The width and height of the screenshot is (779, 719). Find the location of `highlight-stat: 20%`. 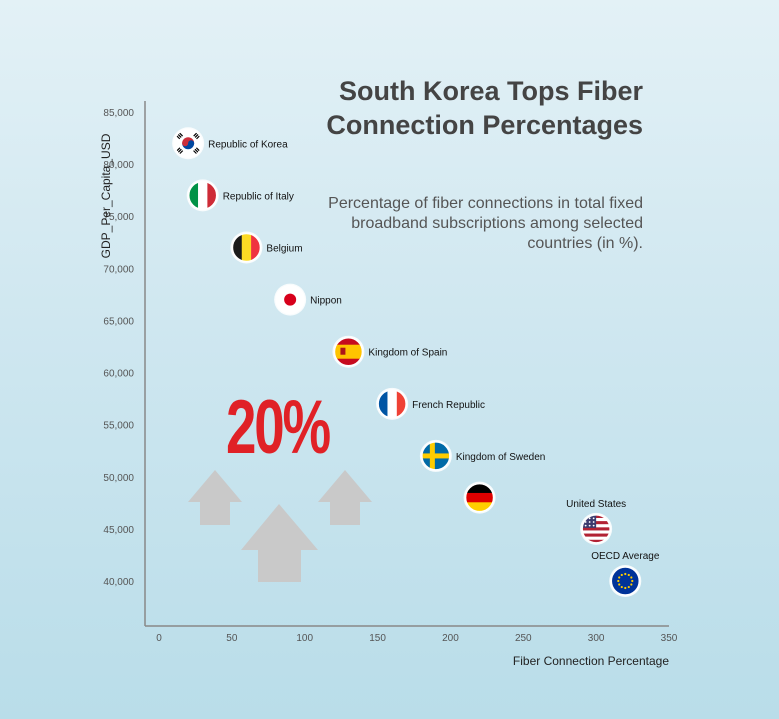

highlight-stat: 20% is located at coordinates (278, 427).